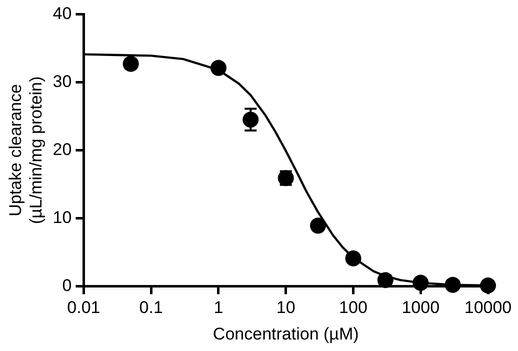 The height and width of the screenshot is (351, 518). I want to click on x-axis-title: Concentration (µM), so click(285, 334).